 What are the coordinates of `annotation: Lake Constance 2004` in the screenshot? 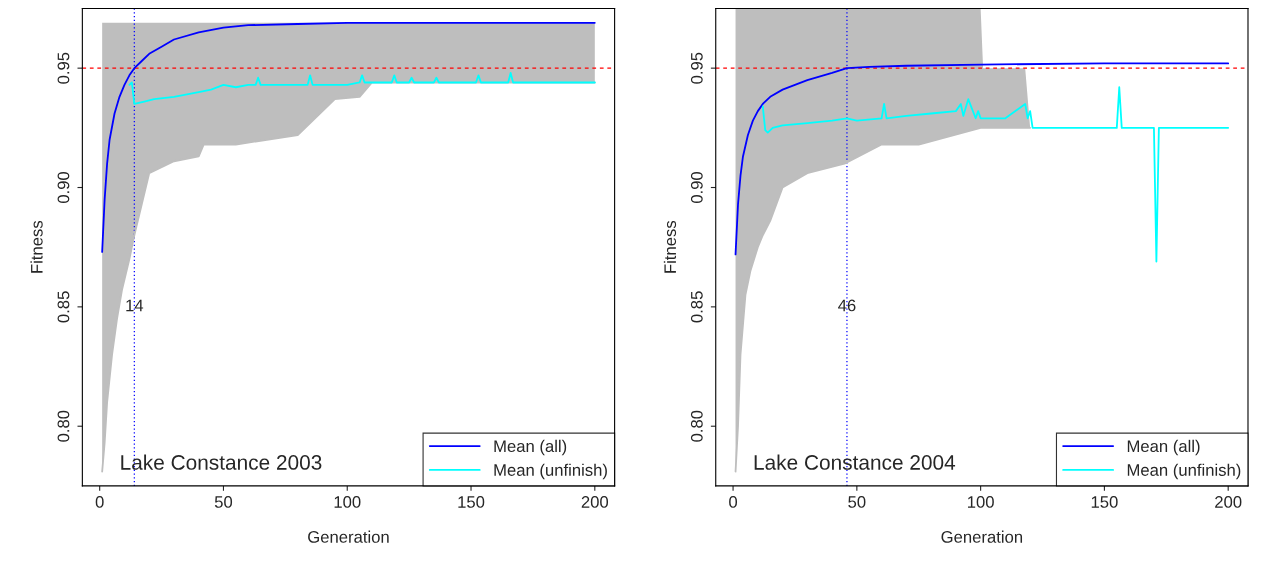 It's located at (855, 462).